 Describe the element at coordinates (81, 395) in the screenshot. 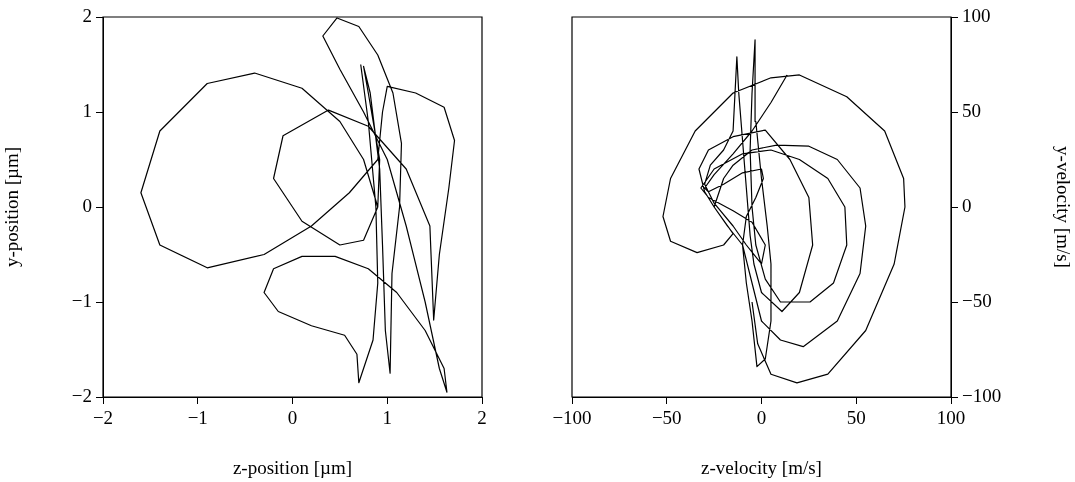

I see `y-tick-label: −2` at that location.